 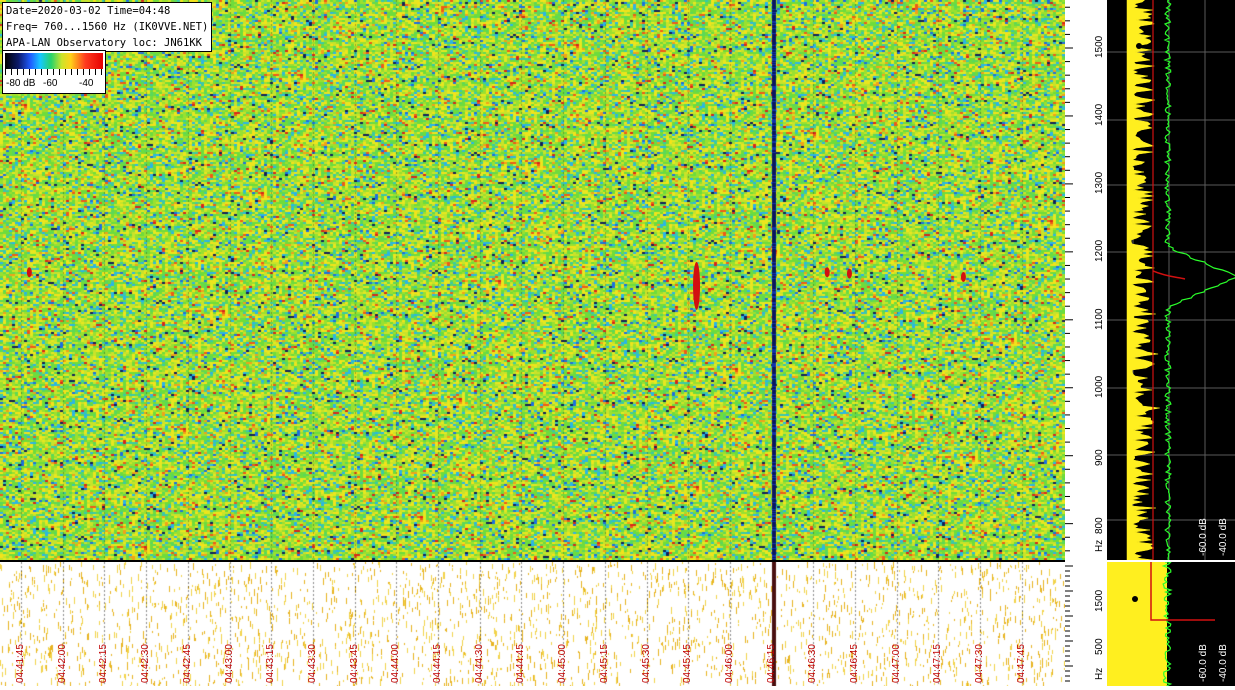 I want to click on time-tick-label: 04:43:30, so click(x=312, y=663).